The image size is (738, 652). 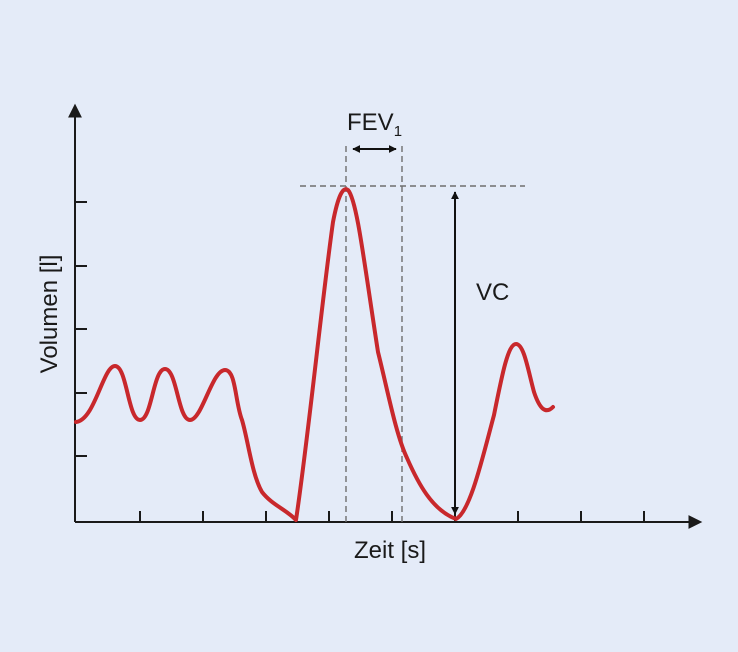 I want to click on fev1-label: FEV1, so click(x=374, y=124).